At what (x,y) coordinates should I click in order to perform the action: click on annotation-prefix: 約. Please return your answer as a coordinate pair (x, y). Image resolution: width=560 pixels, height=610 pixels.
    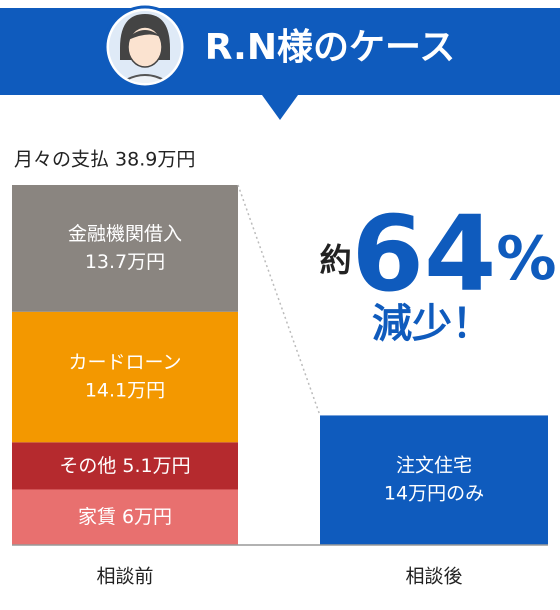
    Looking at the image, I should click on (336, 260).